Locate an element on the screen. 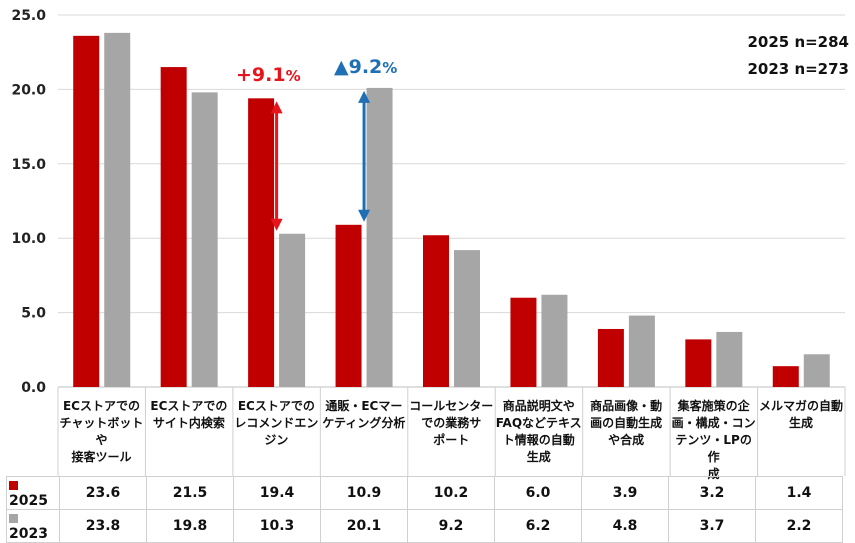 The width and height of the screenshot is (855, 543). series-name-2025: 2025 is located at coordinates (28, 501).